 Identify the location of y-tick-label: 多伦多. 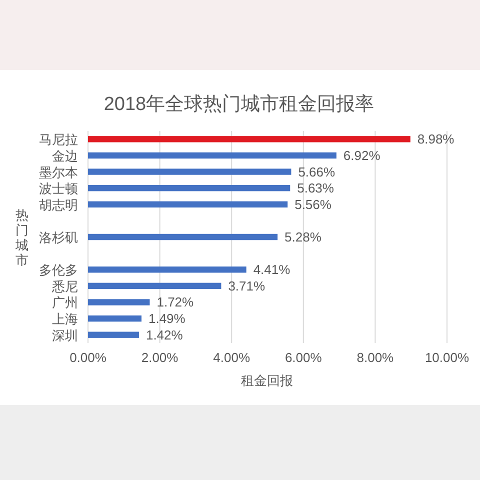
(58, 270).